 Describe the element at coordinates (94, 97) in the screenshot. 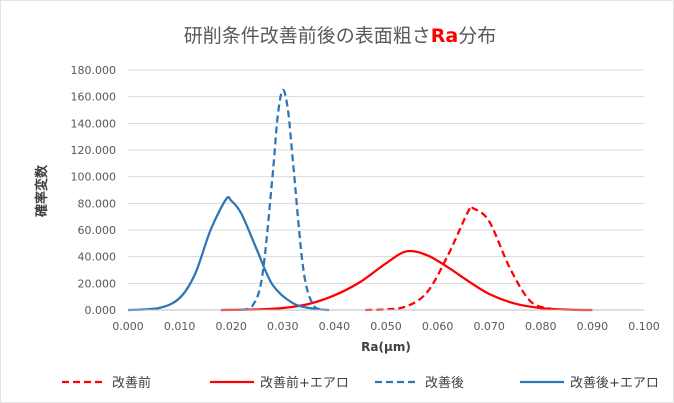

I see `y-tick-label: 160.000` at that location.